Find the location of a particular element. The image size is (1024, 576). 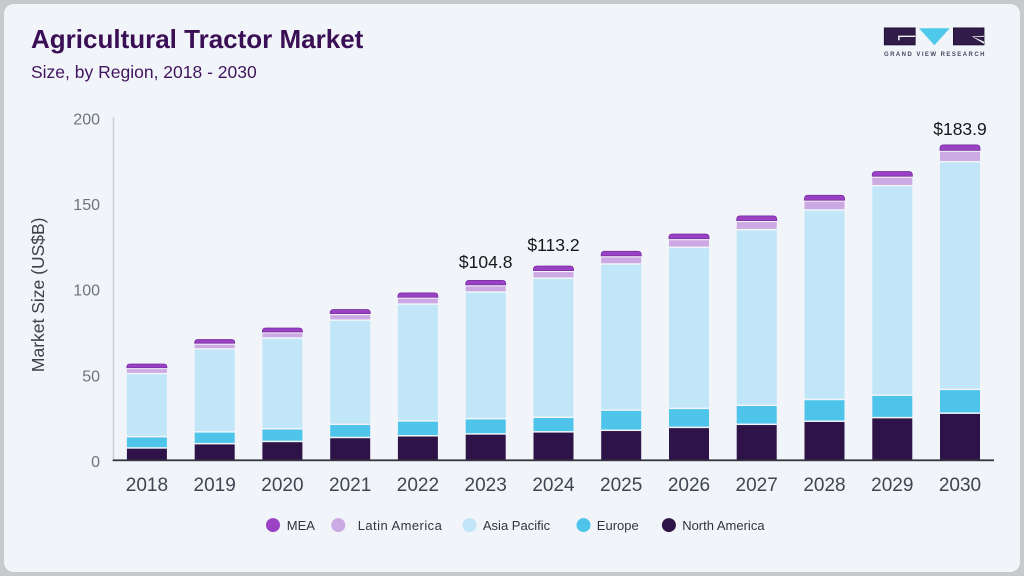

svg-text: 2020 is located at coordinates (282, 485).